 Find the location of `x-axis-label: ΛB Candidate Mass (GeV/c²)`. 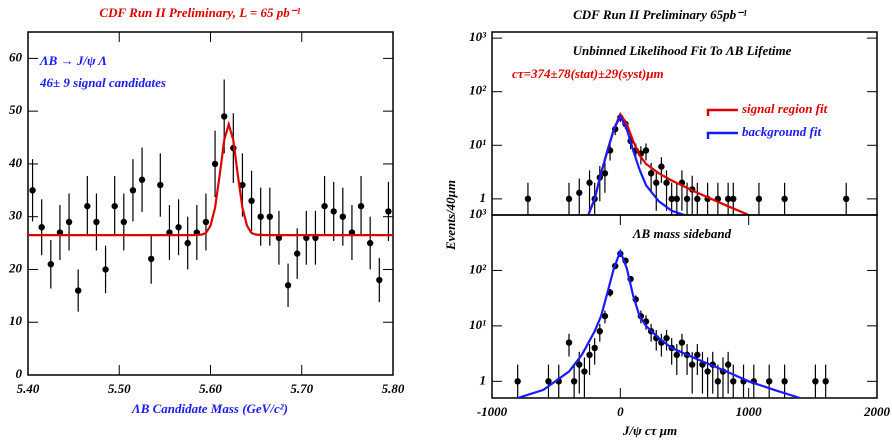

x-axis-label: ΛB Candidate Mass (GeV/c²) is located at coordinates (209, 408).